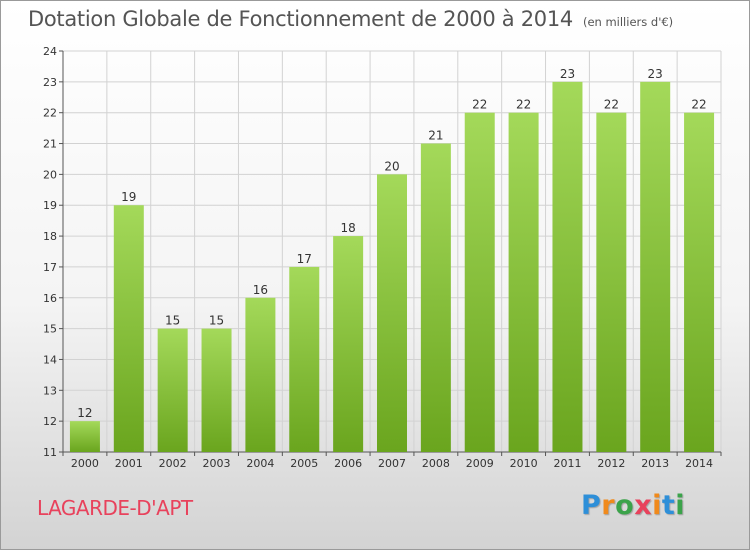 The image size is (750, 550). What do you see at coordinates (50, 252) in the screenshot?
I see `y-tick-labels: 11 12 13 14 15 16 17 18 19 20 21 22 23 24` at bounding box center [50, 252].